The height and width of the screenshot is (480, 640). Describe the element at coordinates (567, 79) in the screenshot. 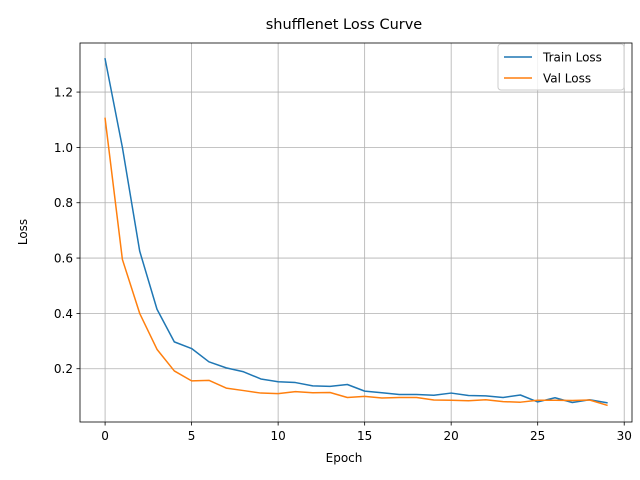

I see `legend-label: Val Loss` at that location.